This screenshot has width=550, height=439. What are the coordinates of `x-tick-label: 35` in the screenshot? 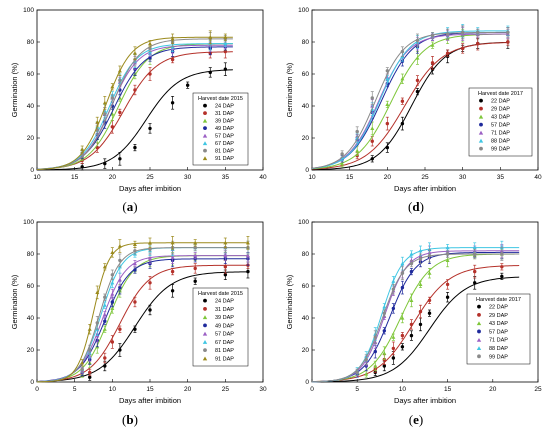 It's located at (501, 177).